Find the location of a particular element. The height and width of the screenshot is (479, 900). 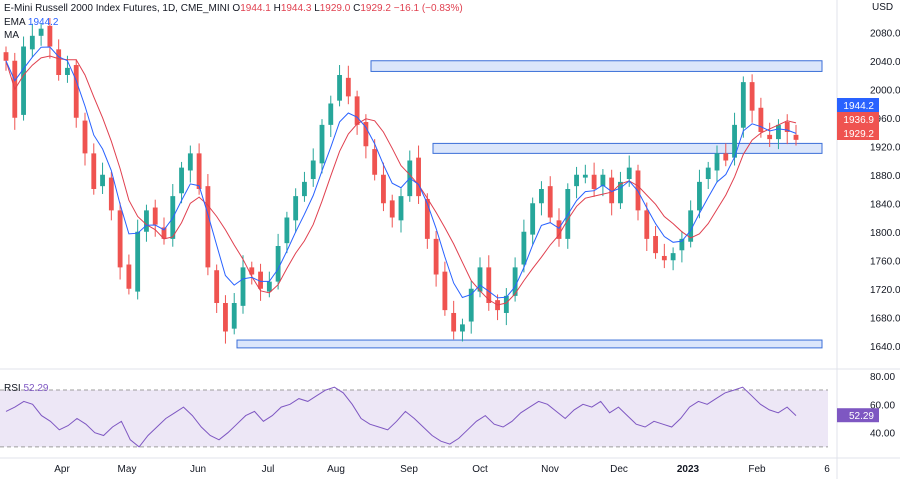

close-value: 1929.2 is located at coordinates (375, 8).